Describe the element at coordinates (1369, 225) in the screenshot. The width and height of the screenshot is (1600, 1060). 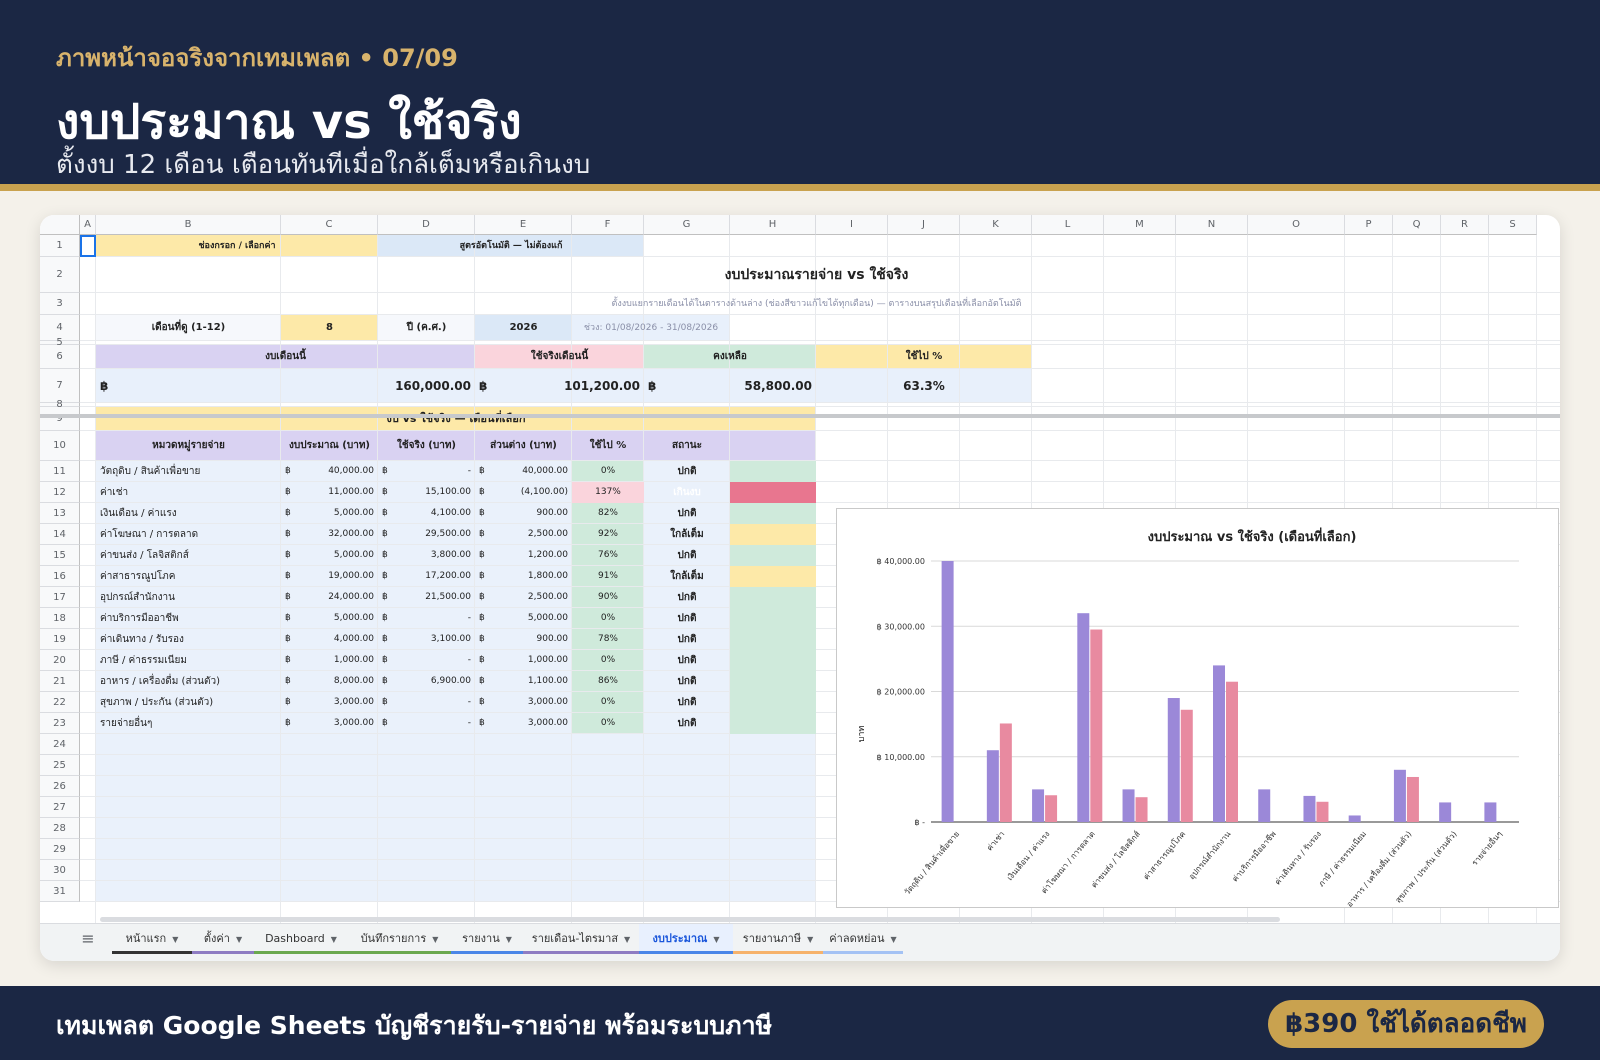
I see `column-header: P` at that location.